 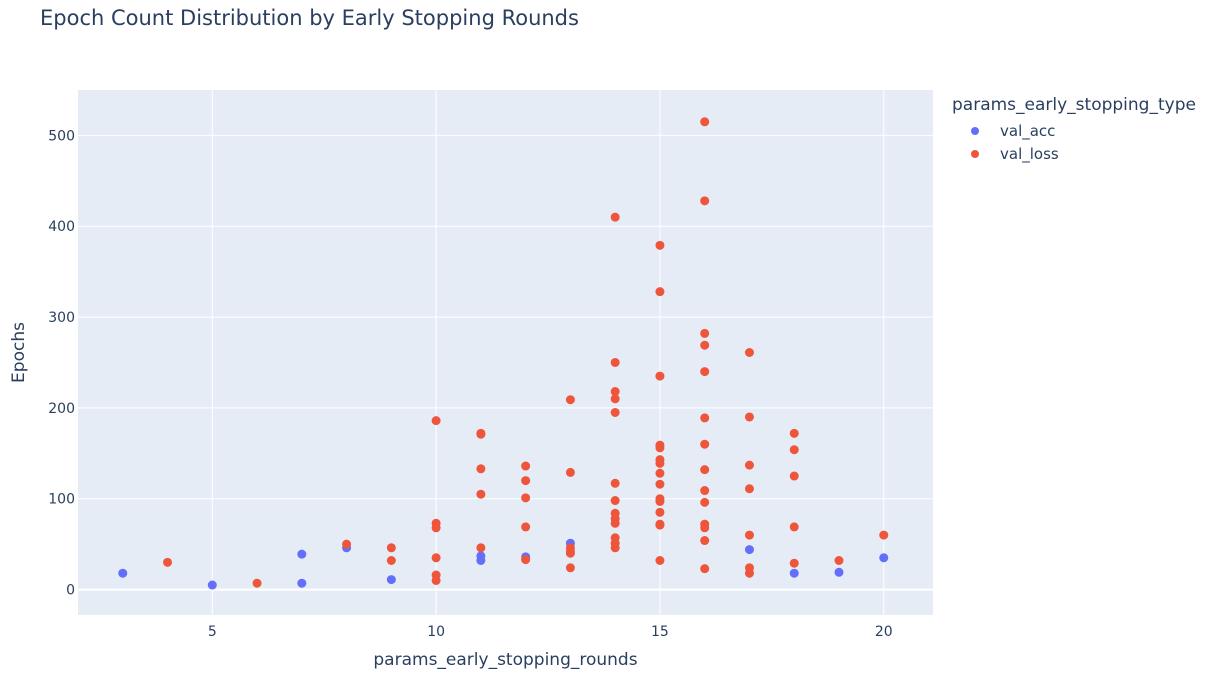 I want to click on y-tick-label: 100, so click(x=61, y=500).